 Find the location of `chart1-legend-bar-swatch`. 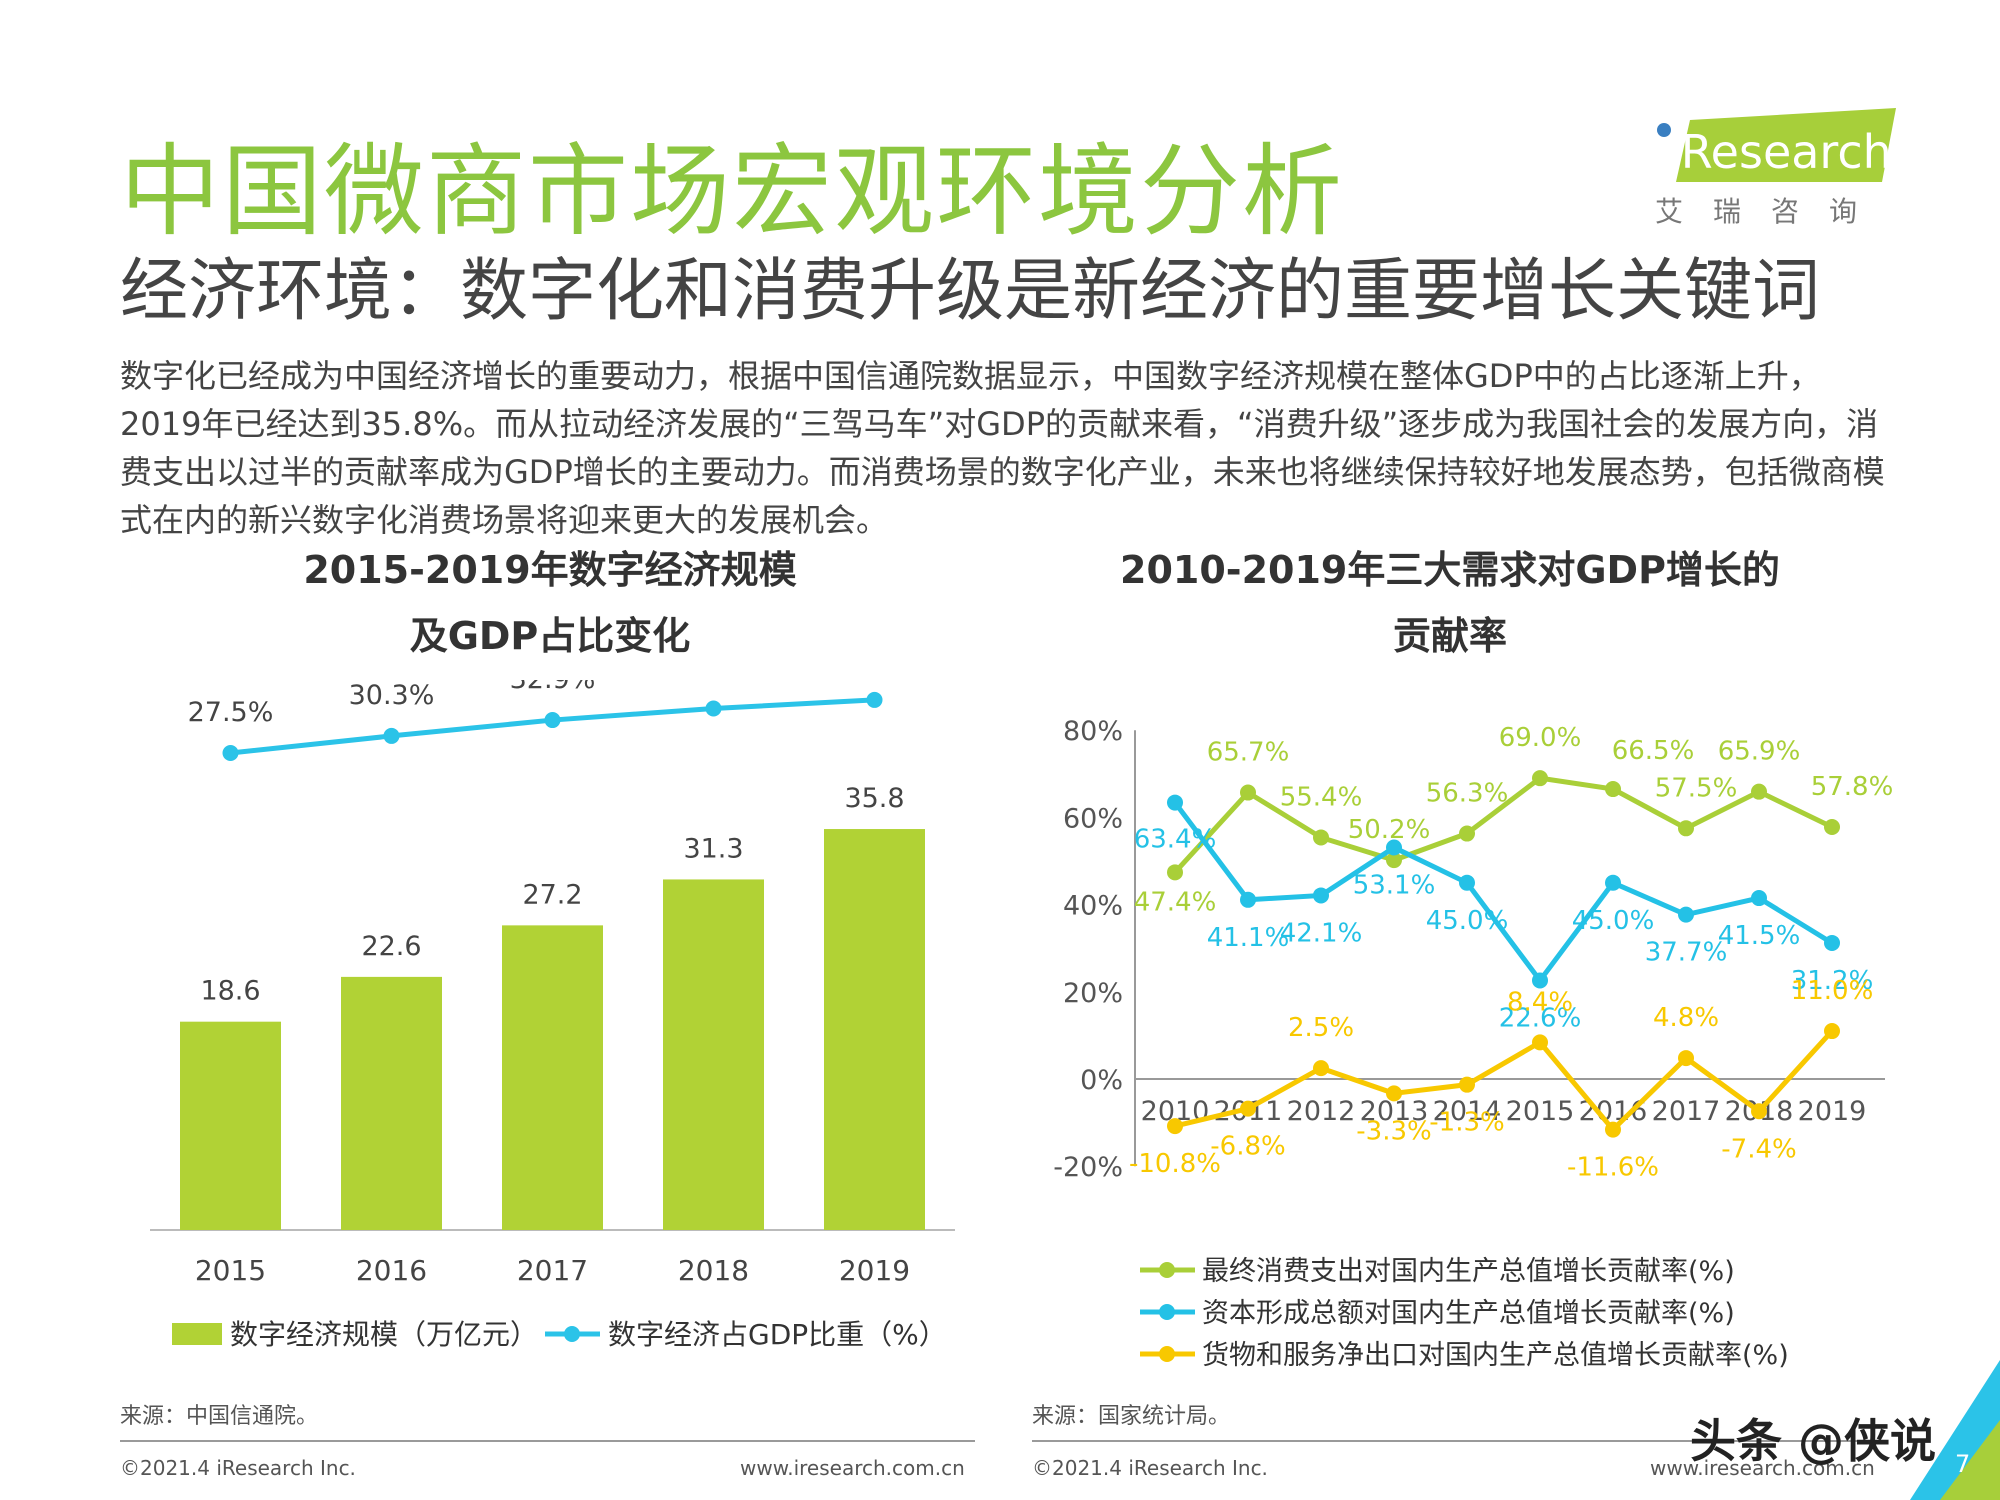

chart1-legend-bar-swatch is located at coordinates (197, 1334).